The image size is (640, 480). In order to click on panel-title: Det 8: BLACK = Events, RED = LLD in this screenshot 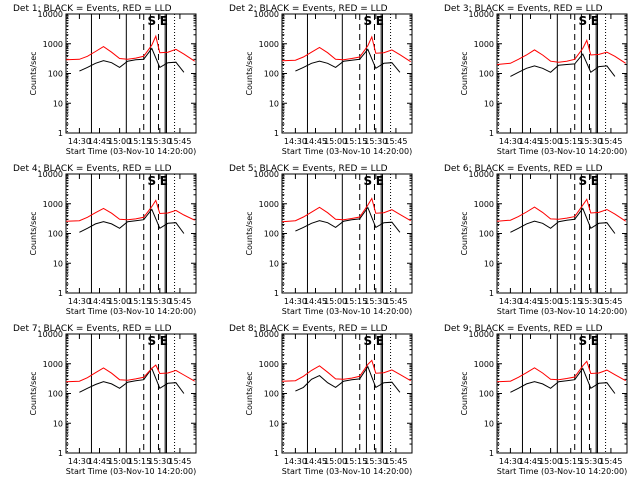, I will do `click(308, 329)`.